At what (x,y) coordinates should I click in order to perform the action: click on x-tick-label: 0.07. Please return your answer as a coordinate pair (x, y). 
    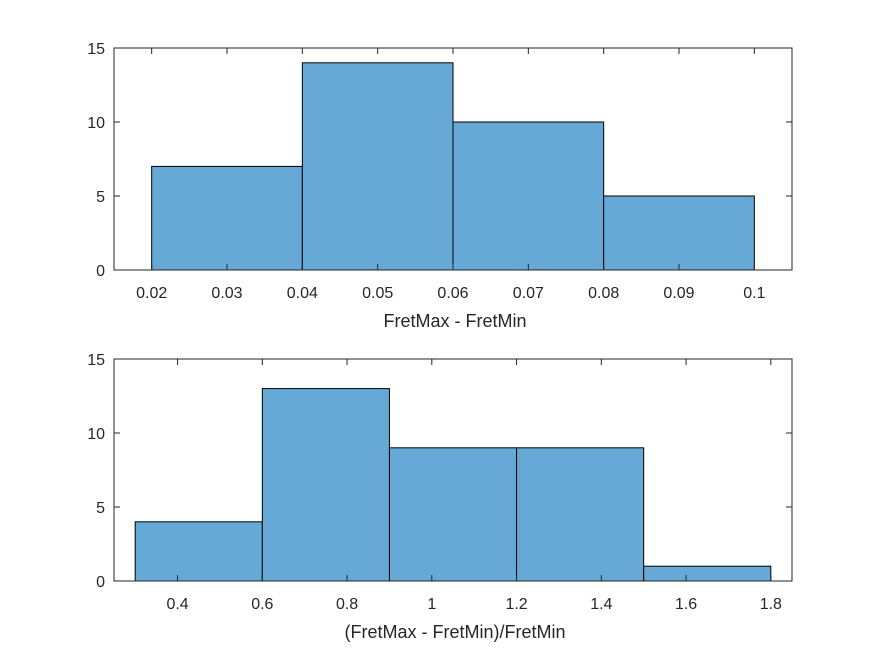
    Looking at the image, I should click on (528, 293).